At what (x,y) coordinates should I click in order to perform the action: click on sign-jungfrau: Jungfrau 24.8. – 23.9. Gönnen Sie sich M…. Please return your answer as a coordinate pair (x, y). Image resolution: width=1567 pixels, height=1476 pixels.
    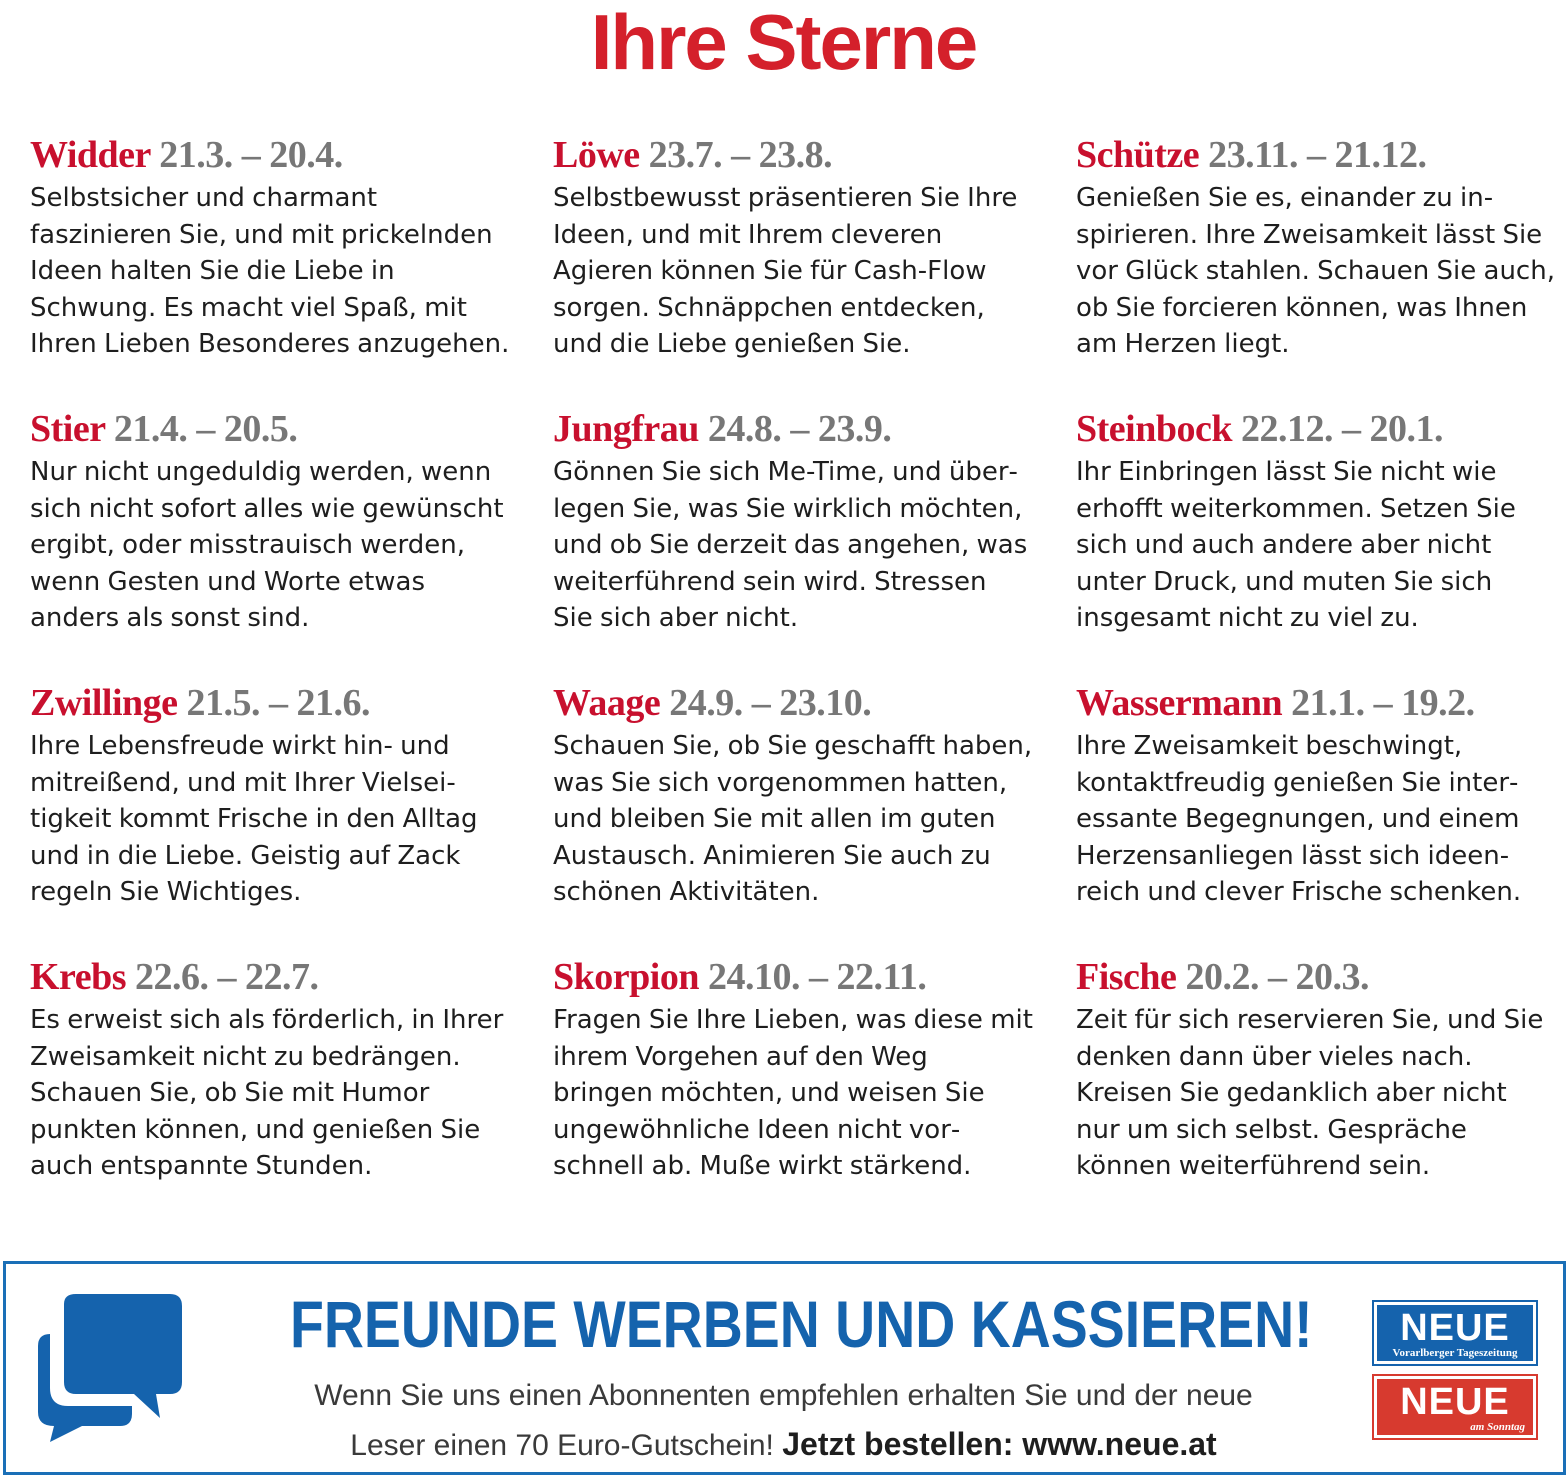
    Looking at the image, I should click on (814, 541).